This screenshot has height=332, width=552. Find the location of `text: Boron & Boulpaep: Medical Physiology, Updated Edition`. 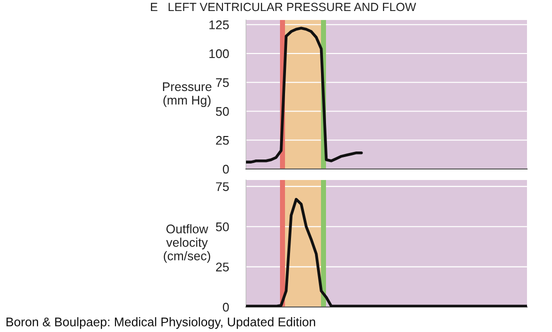

text: Boron & Boulpaep: Medical Physiology, Updated Edition is located at coordinates (161, 323).